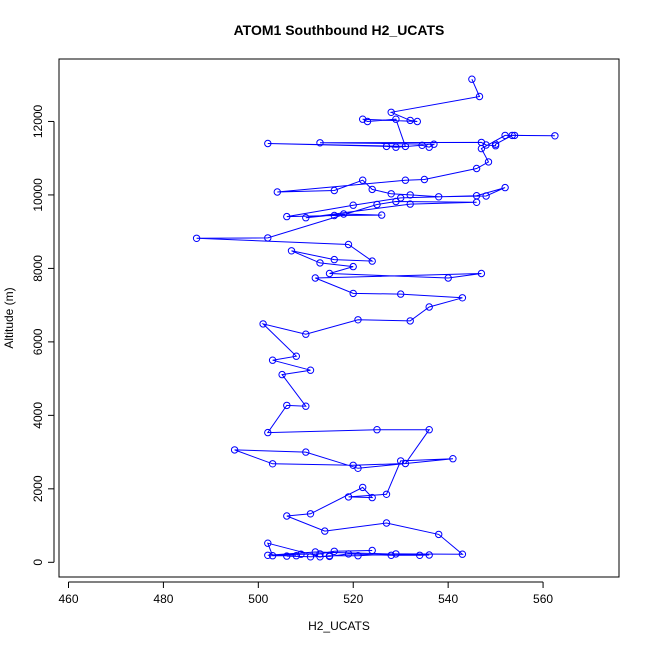 The width and height of the screenshot is (650, 650). Describe the element at coordinates (353, 599) in the screenshot. I see `x-tick-label: 520` at that location.